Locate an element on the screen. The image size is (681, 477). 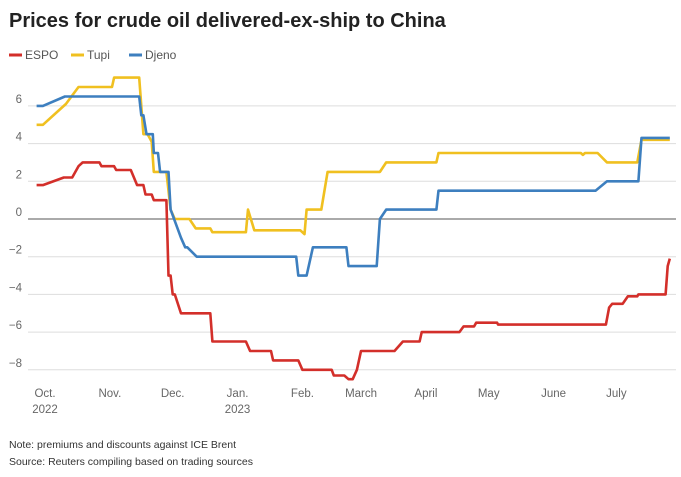
x-tick-label: July is located at coordinates (616, 394).